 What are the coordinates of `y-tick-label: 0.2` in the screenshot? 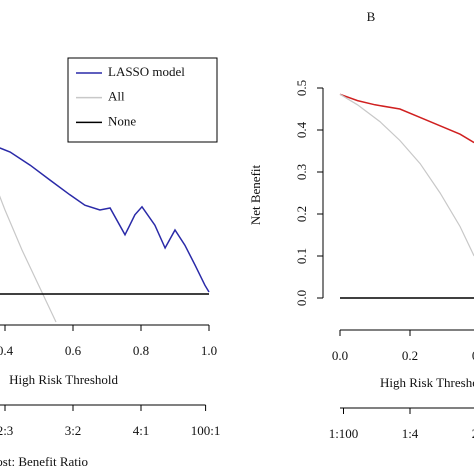 It's located at (301, 214).